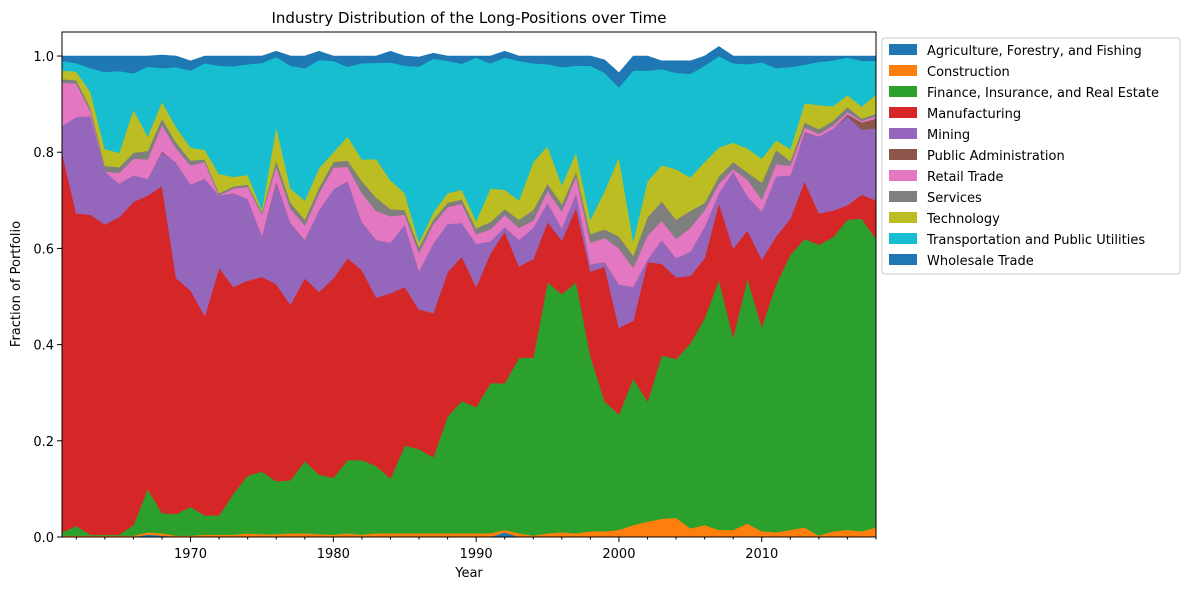 The width and height of the screenshot is (1189, 590). I want to click on legend-swatch-technology, so click(903, 217).